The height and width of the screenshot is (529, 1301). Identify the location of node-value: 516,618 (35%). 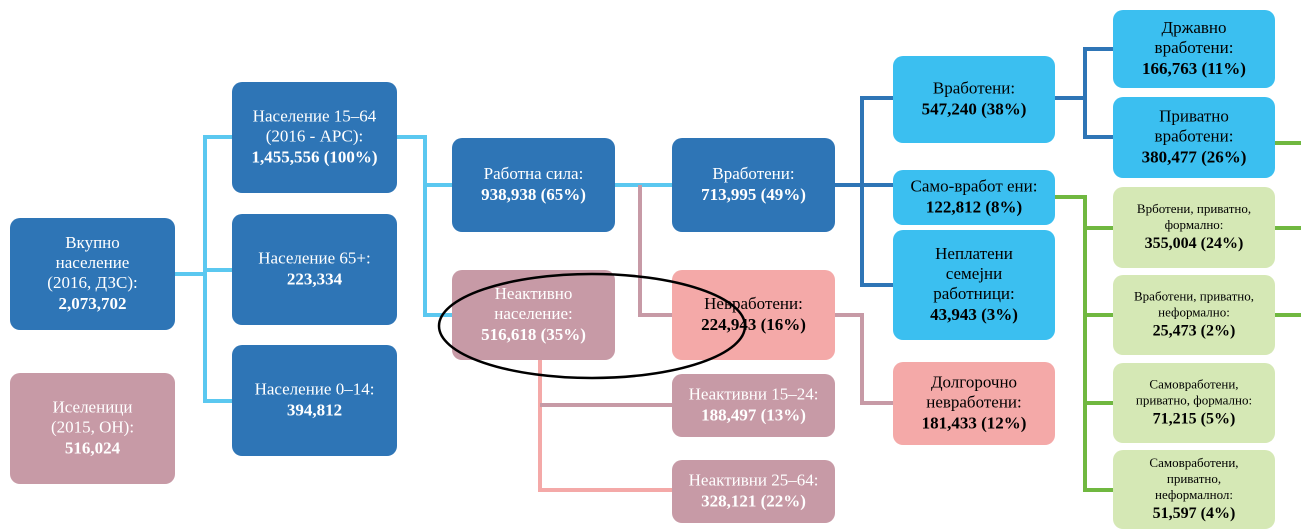
(533, 334).